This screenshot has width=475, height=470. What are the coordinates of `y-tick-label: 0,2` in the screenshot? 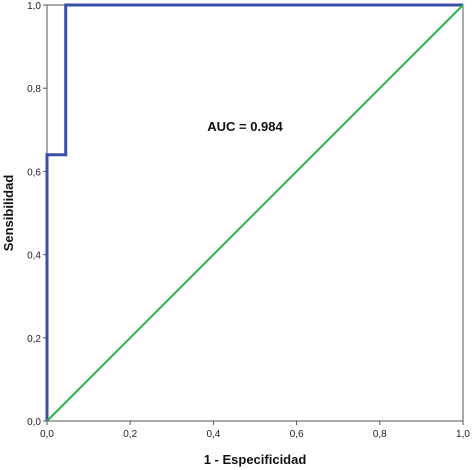 It's located at (34, 339).